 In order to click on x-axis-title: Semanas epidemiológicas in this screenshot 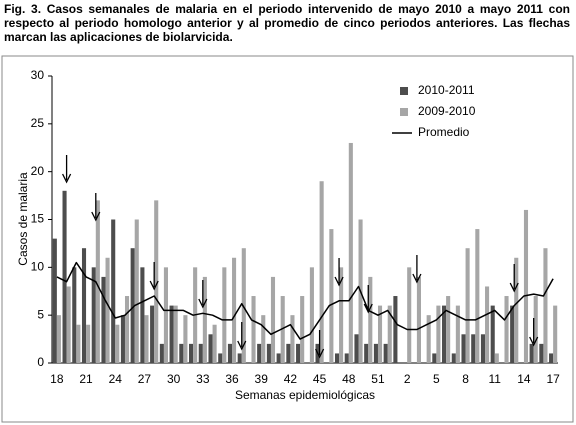, I will do `click(305, 395)`.